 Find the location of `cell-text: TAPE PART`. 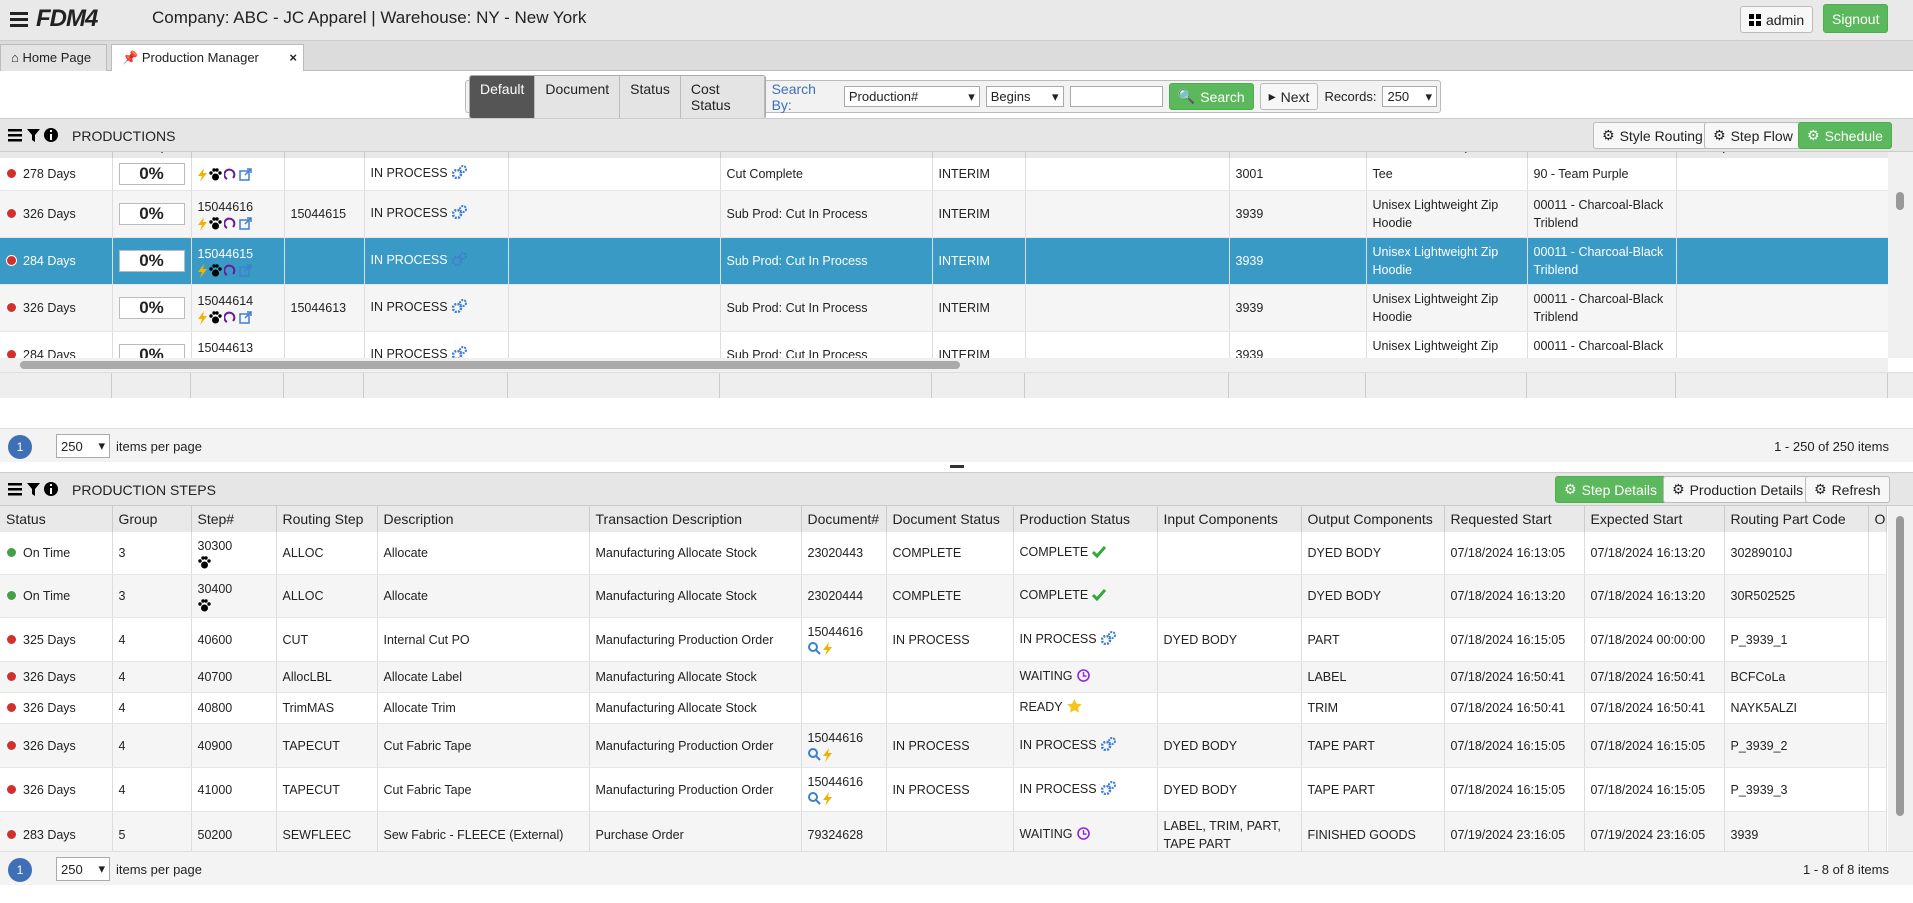

cell-text: TAPE PART is located at coordinates (1341, 745).